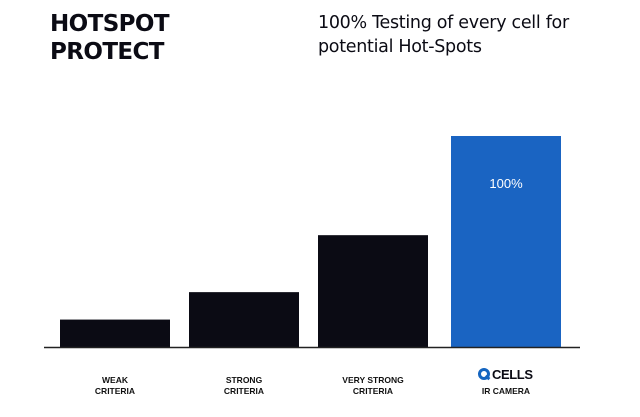 The image size is (640, 417). What do you see at coordinates (484, 374) in the screenshot?
I see `q-logo-icon` at bounding box center [484, 374].